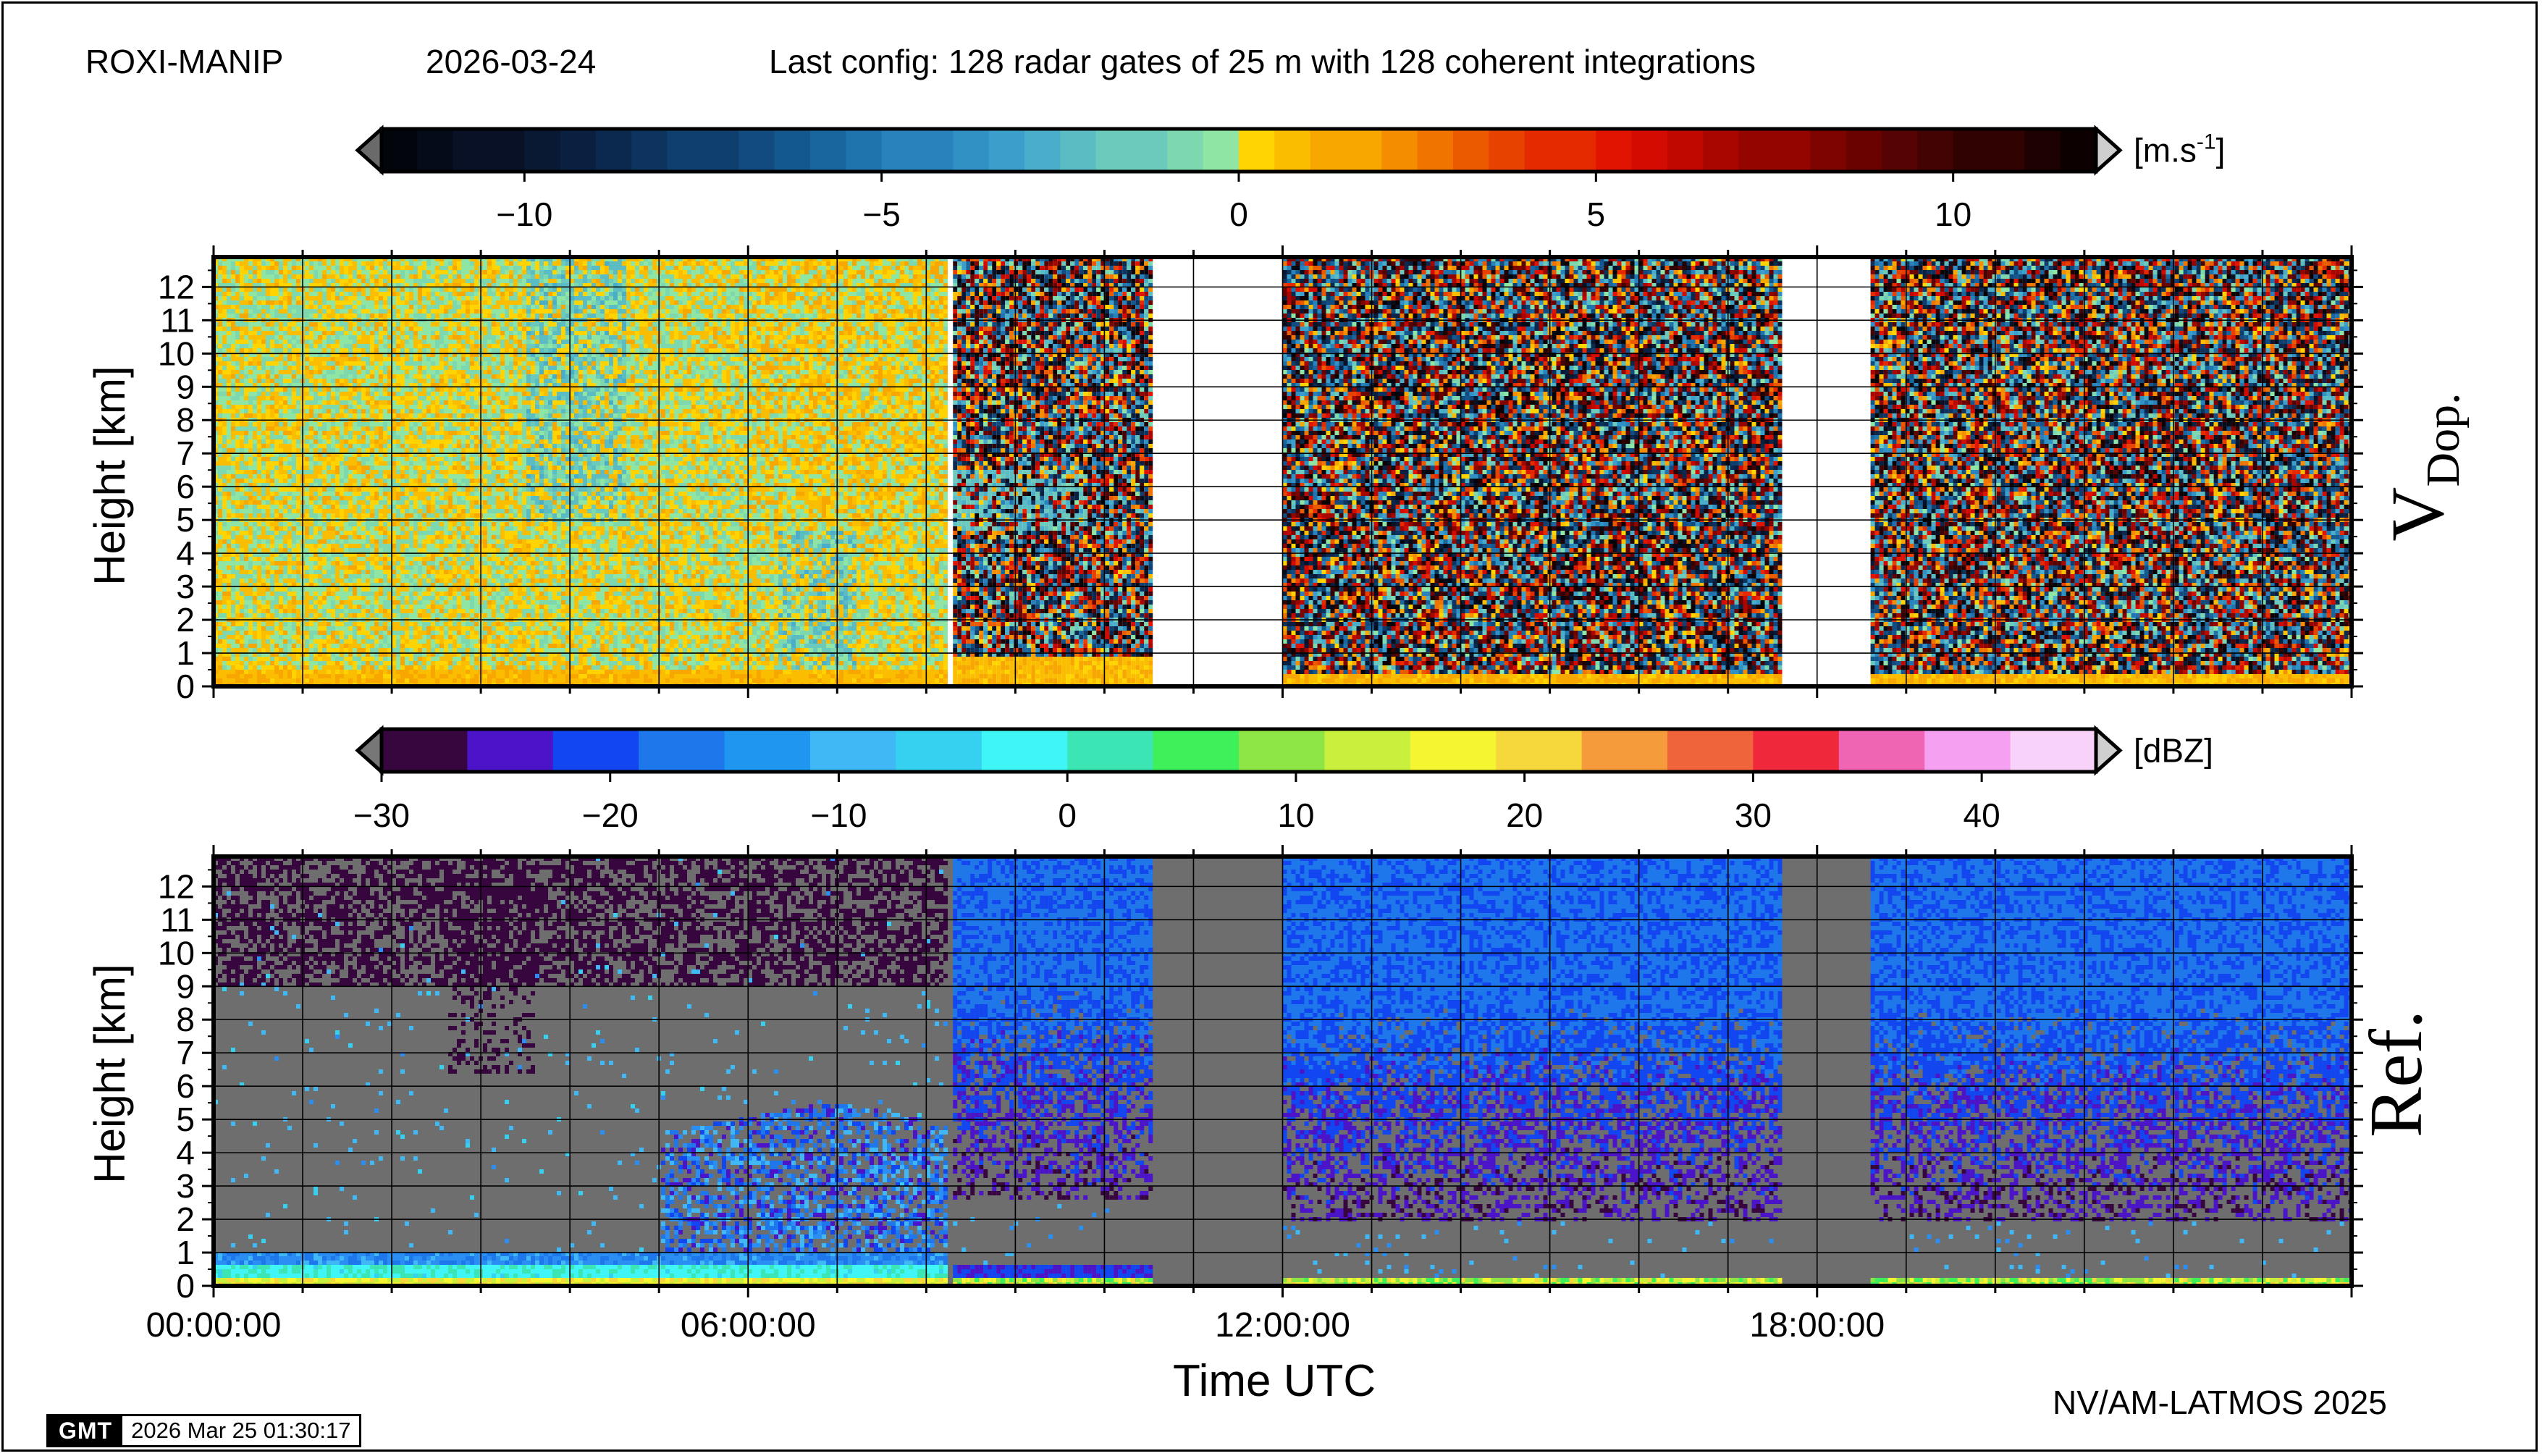 The image size is (2542, 1456). What do you see at coordinates (1282, 1325) in the screenshot?
I see `x-tick-label: 12:00:00` at bounding box center [1282, 1325].